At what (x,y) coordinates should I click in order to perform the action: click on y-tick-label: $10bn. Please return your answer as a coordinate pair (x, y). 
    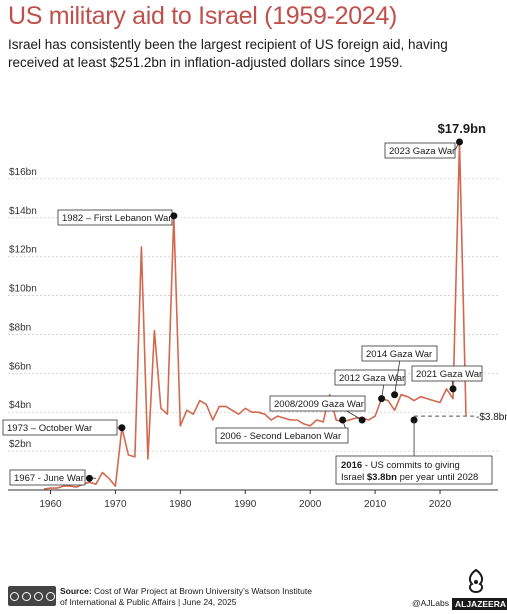
    Looking at the image, I should click on (23, 289).